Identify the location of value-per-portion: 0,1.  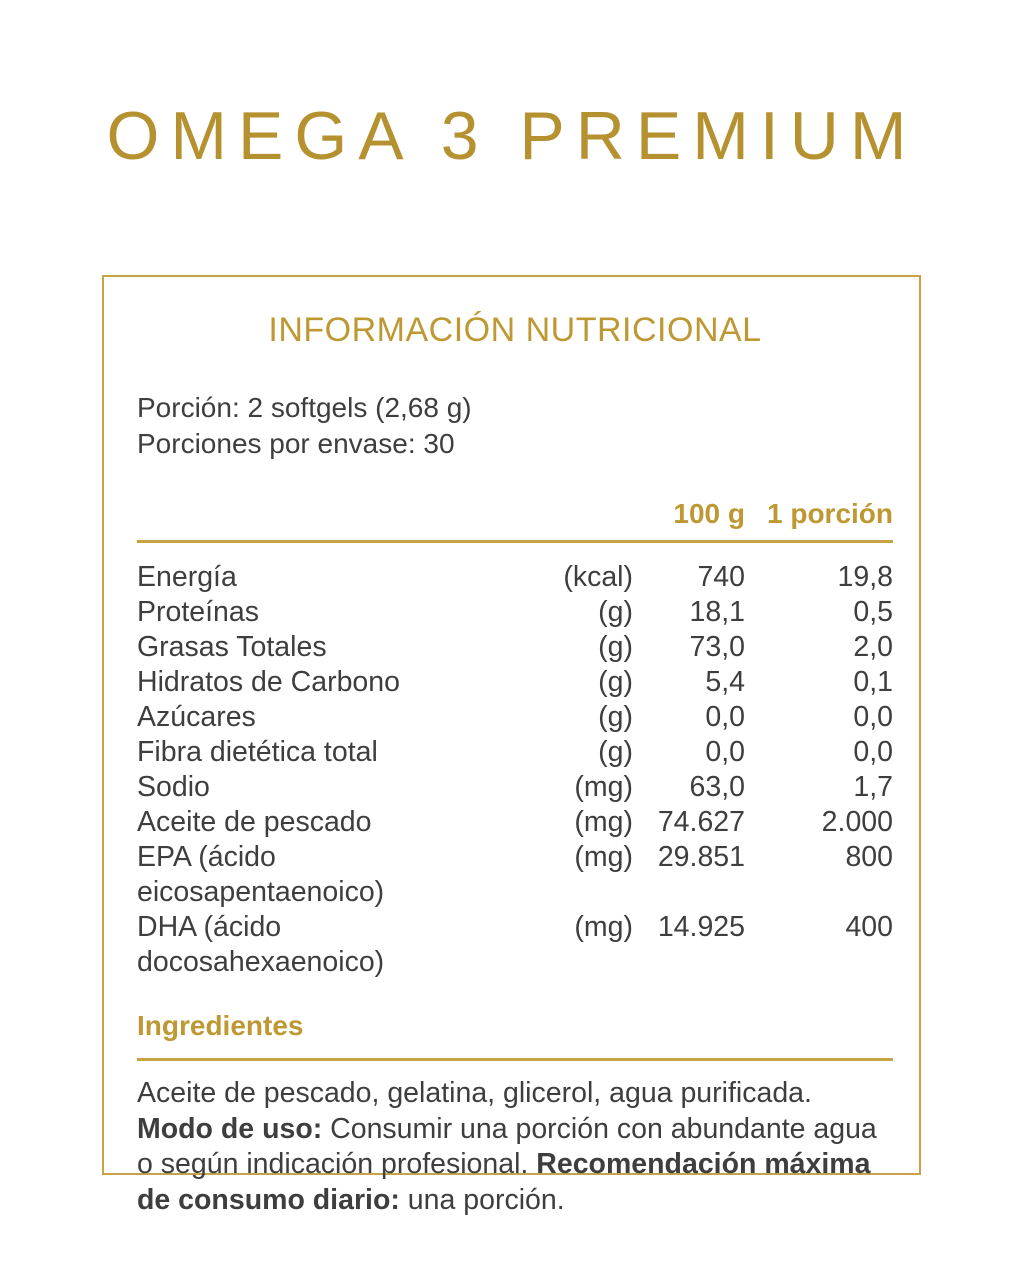
(873, 682).